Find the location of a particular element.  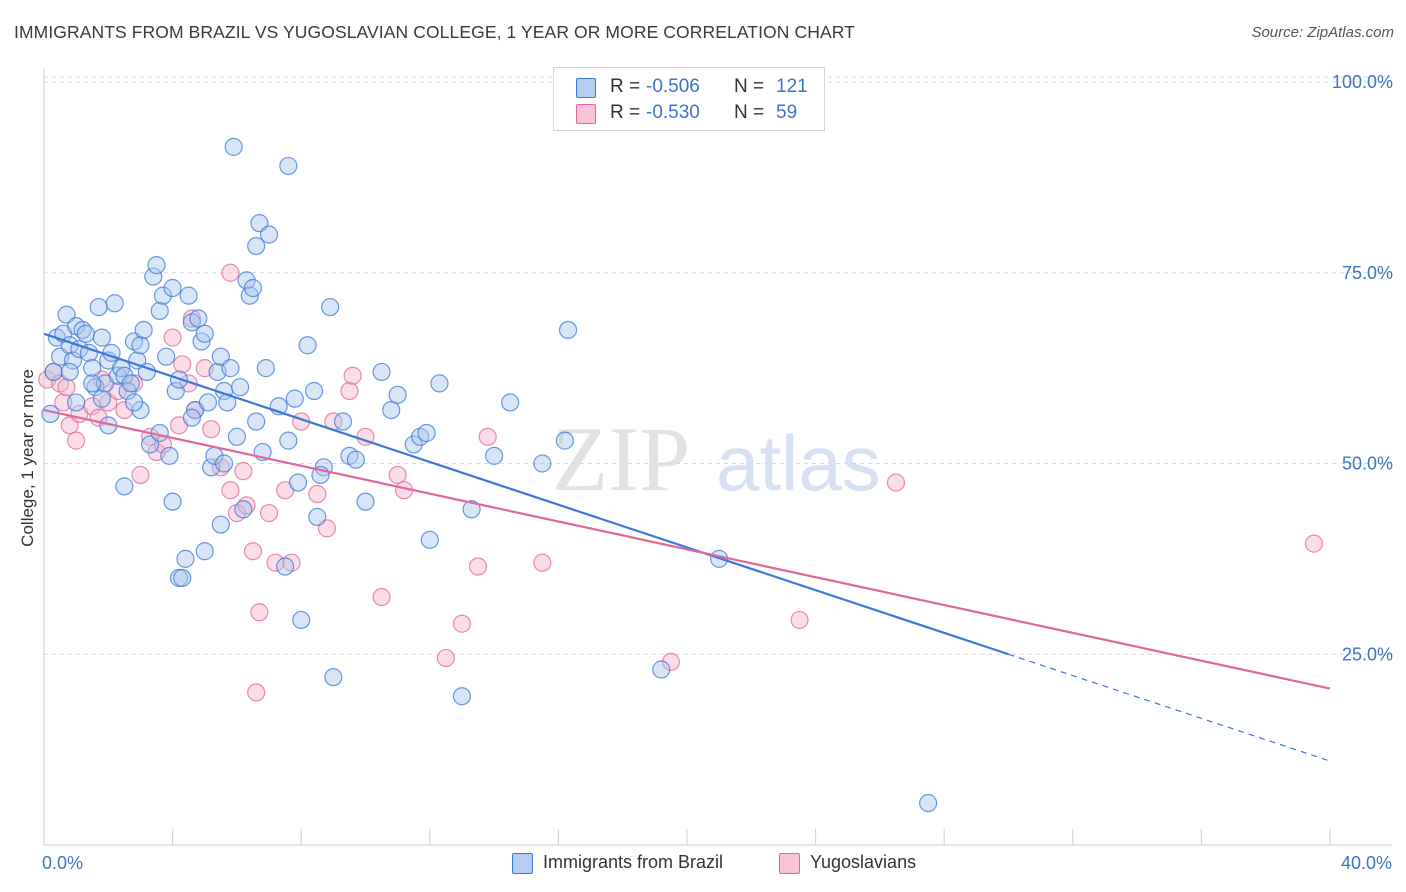

legend-swatch-blue is located at coordinates (522, 863).